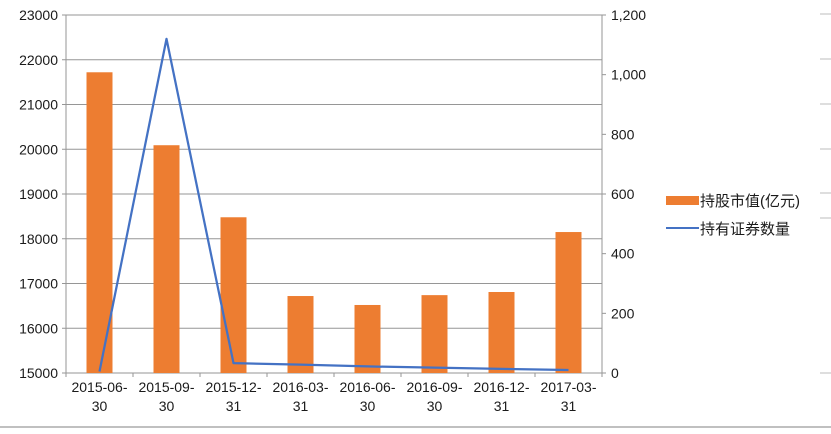  Describe the element at coordinates (623, 134) in the screenshot. I see `right-axis-tick-label: 800` at that location.